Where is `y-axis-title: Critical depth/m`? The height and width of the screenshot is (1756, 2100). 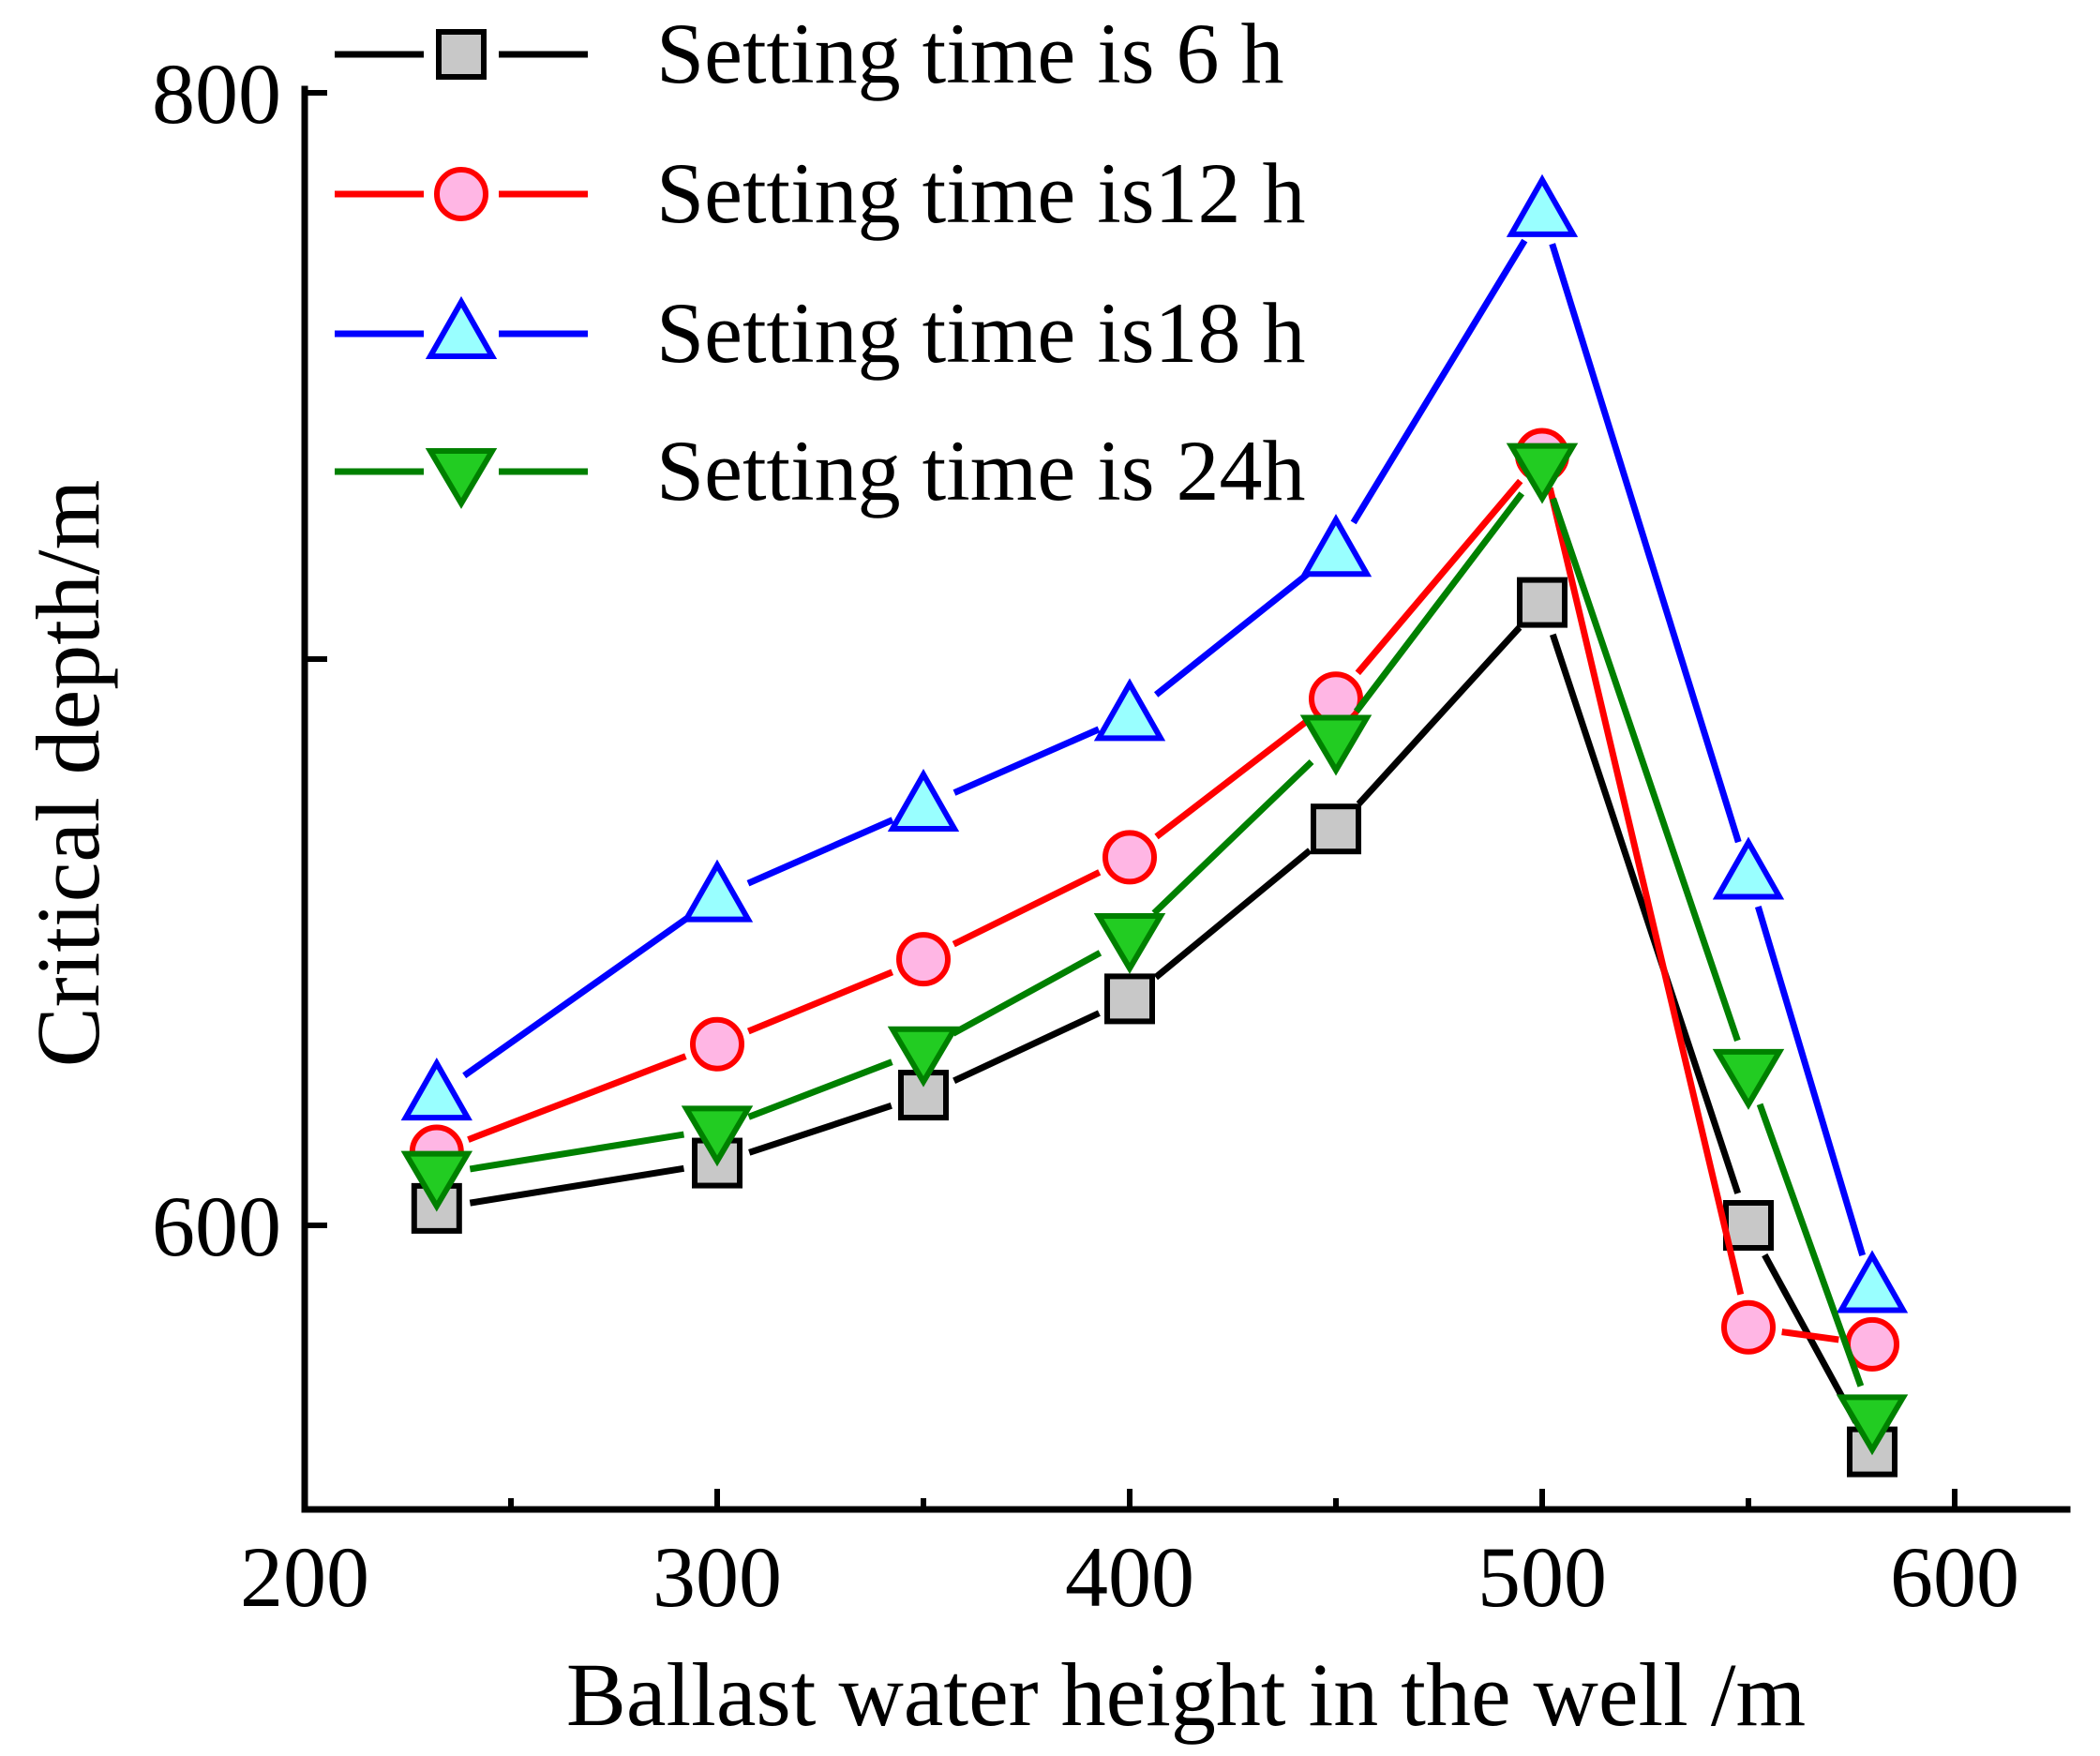
y-axis-title: Critical depth/m is located at coordinates (68, 774).